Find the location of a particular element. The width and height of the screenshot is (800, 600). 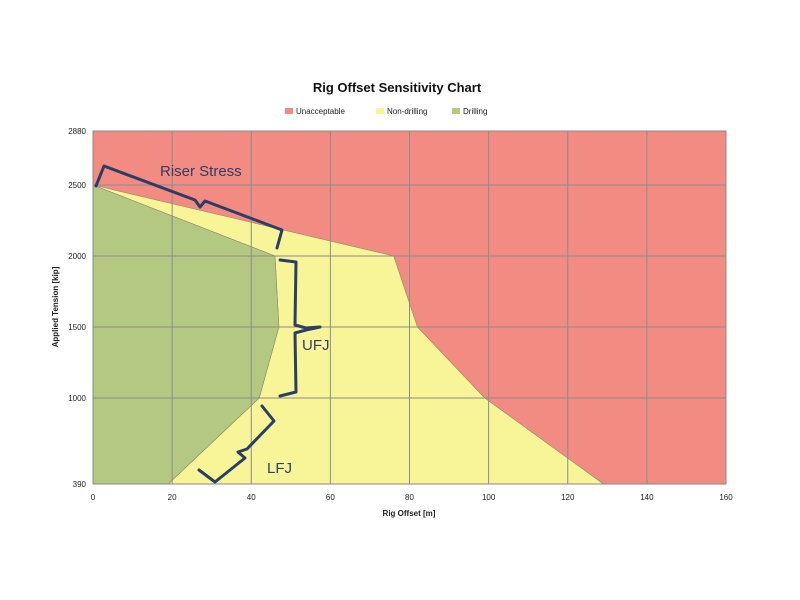

y-tick-label: 2880 is located at coordinates (77, 131).